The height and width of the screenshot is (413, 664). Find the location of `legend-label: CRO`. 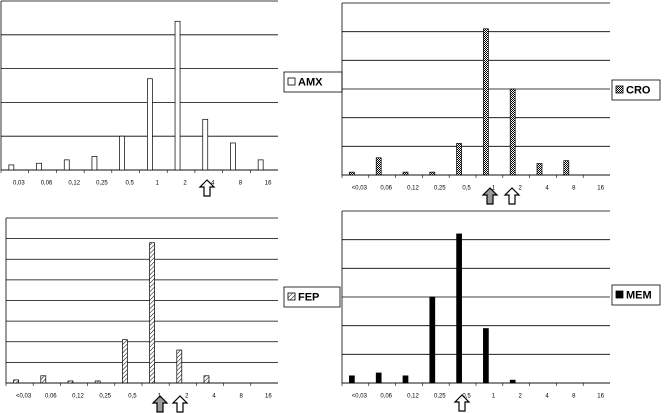

legend-label: CRO is located at coordinates (638, 90).